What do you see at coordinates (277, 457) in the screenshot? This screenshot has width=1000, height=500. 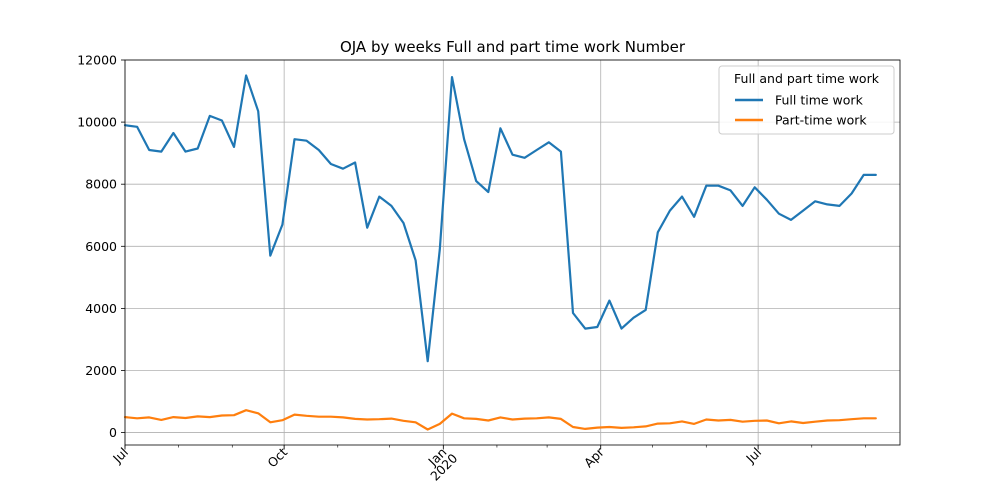 I see `x-tick-label: Oct` at bounding box center [277, 457].